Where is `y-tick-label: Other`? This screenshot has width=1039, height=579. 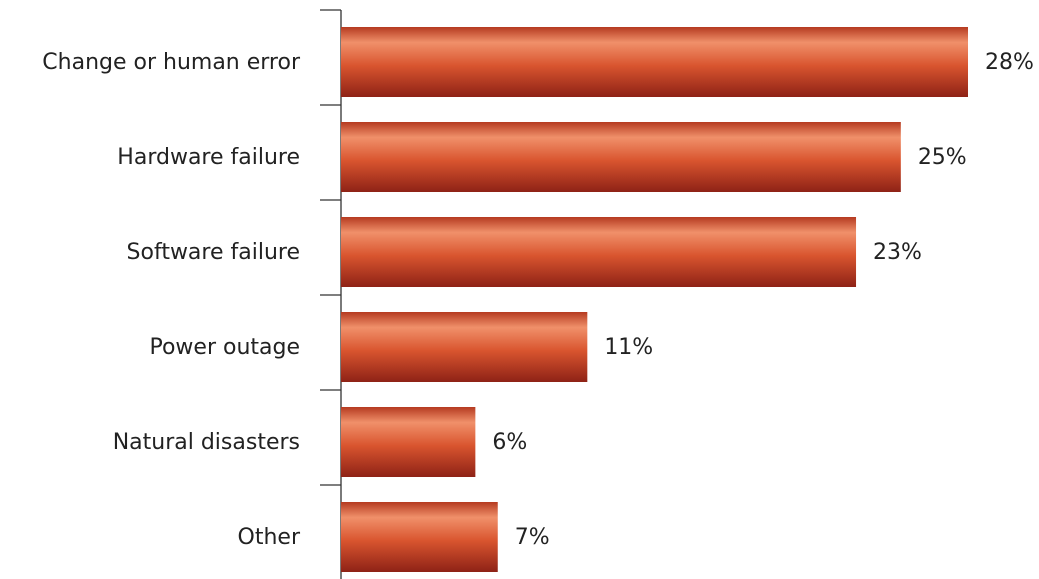 y-tick-label: Other is located at coordinates (269, 537).